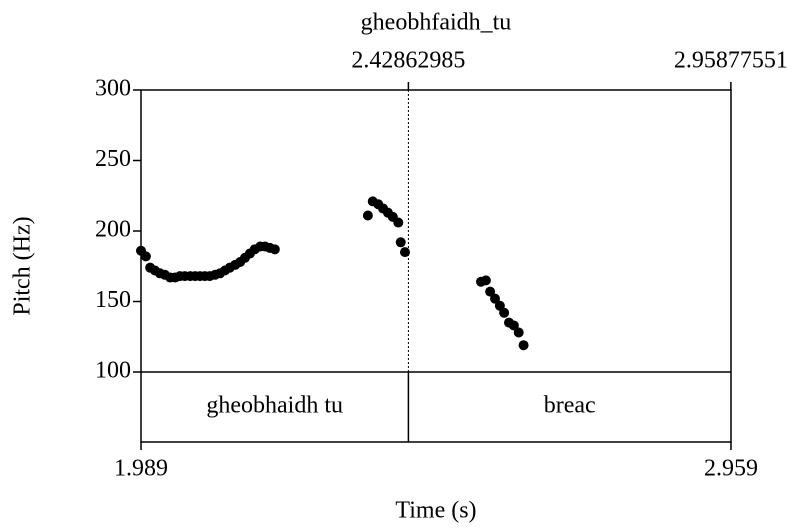 Image resolution: width=809 pixels, height=531 pixels. I want to click on x-tick-label: 1.989, so click(141, 469).